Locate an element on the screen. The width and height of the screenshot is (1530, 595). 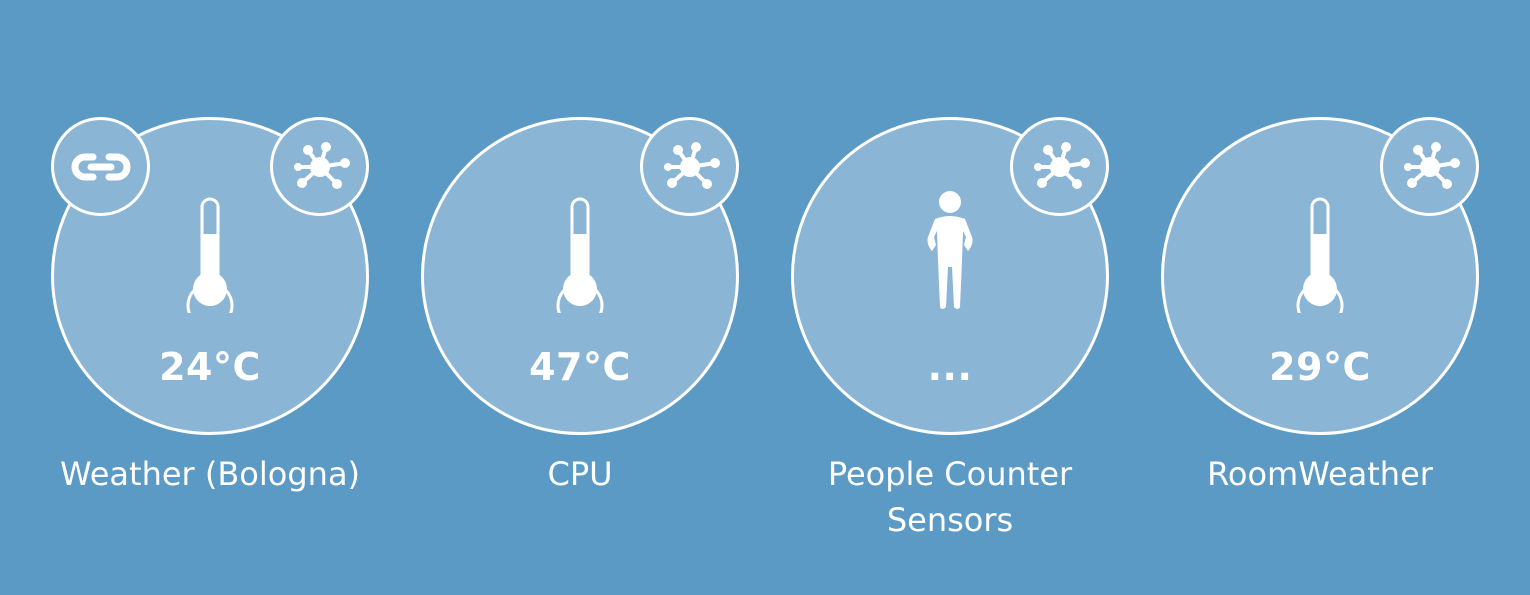
widget-label: Weather (Bologna) is located at coordinates (210, 474).